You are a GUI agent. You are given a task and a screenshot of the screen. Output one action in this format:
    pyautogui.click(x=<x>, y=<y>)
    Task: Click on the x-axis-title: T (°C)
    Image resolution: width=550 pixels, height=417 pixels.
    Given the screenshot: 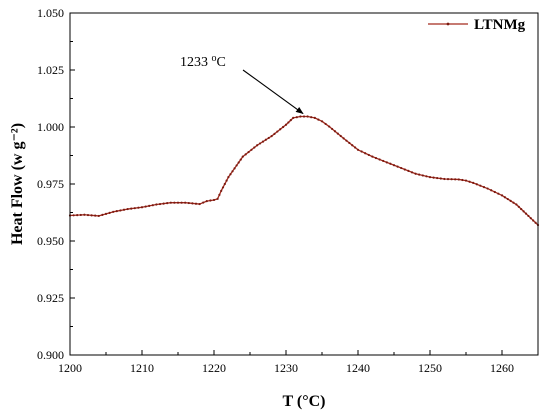 What is the action you would take?
    pyautogui.click(x=304, y=401)
    